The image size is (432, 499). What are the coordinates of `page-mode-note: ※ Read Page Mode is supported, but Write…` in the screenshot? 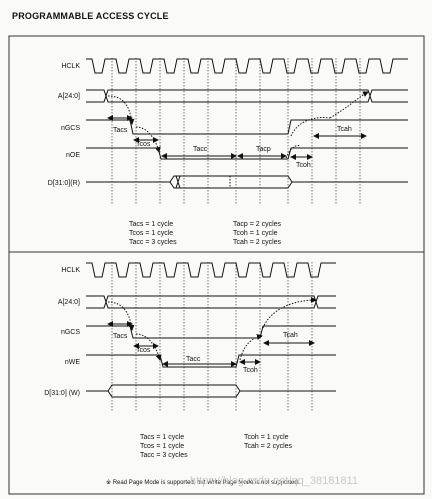 It's located at (203, 482).